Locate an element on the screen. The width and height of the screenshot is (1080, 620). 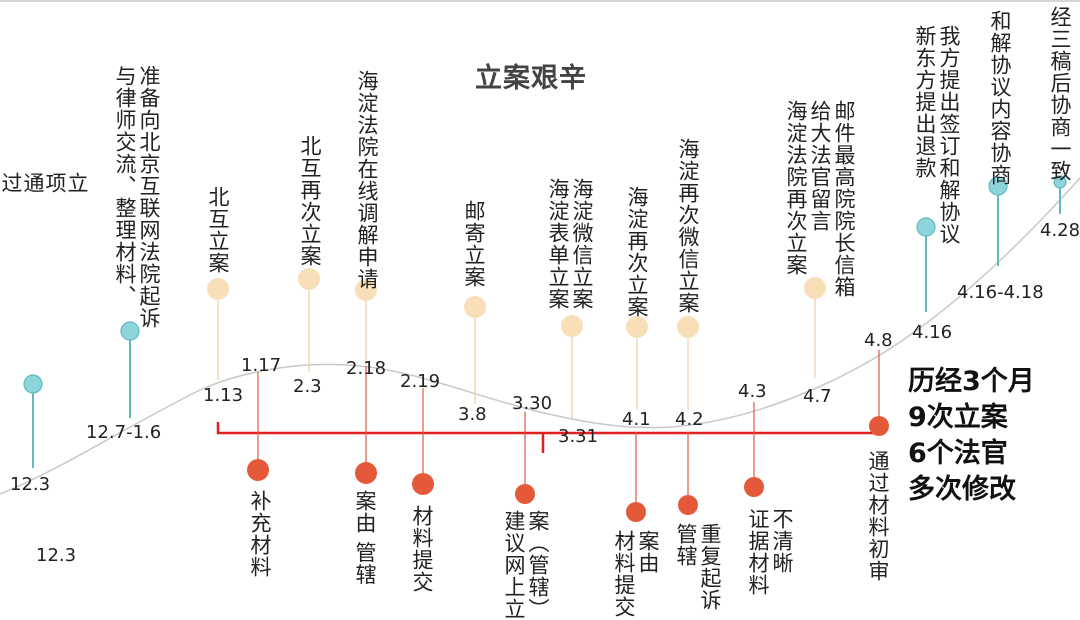
diagram-title: 立案艰辛 is located at coordinates (531, 78).